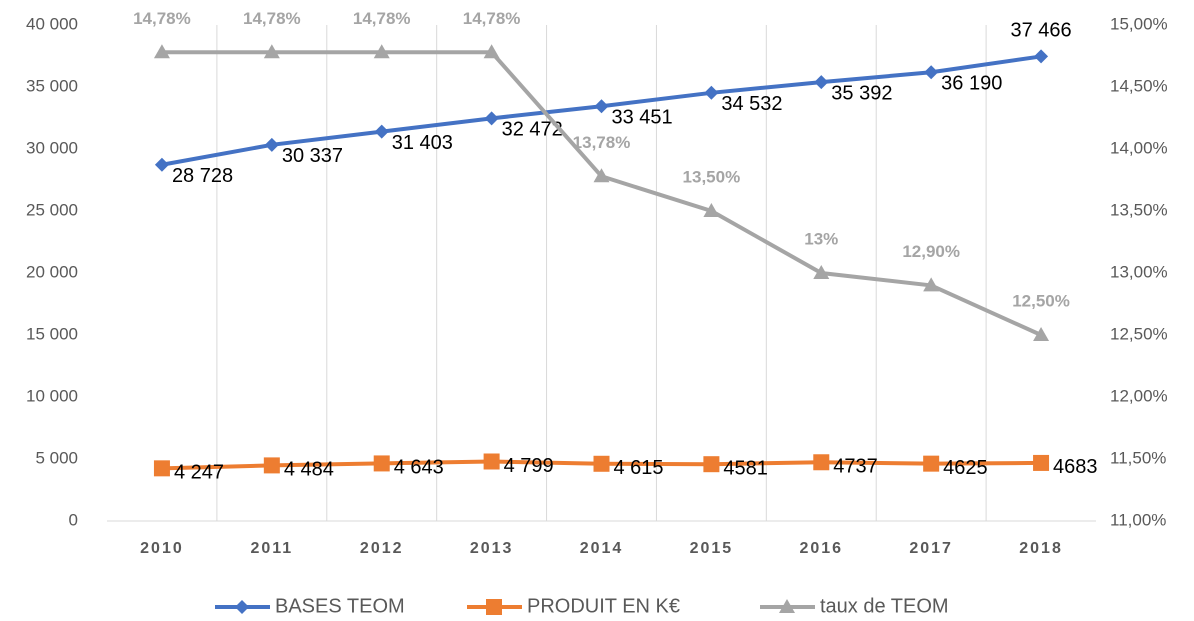 The width and height of the screenshot is (1194, 621). I want to click on y-tick-label: 20 000, so click(52, 271).